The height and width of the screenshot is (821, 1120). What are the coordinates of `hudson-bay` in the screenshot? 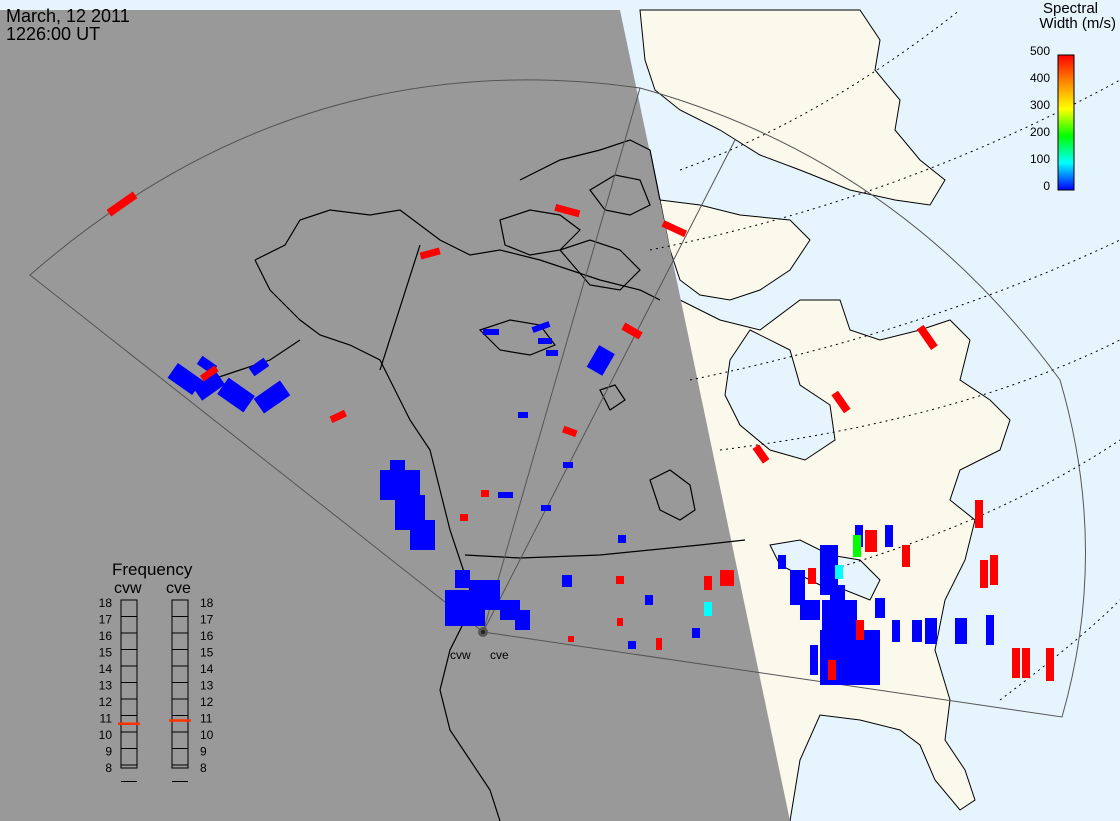 It's located at (780, 395).